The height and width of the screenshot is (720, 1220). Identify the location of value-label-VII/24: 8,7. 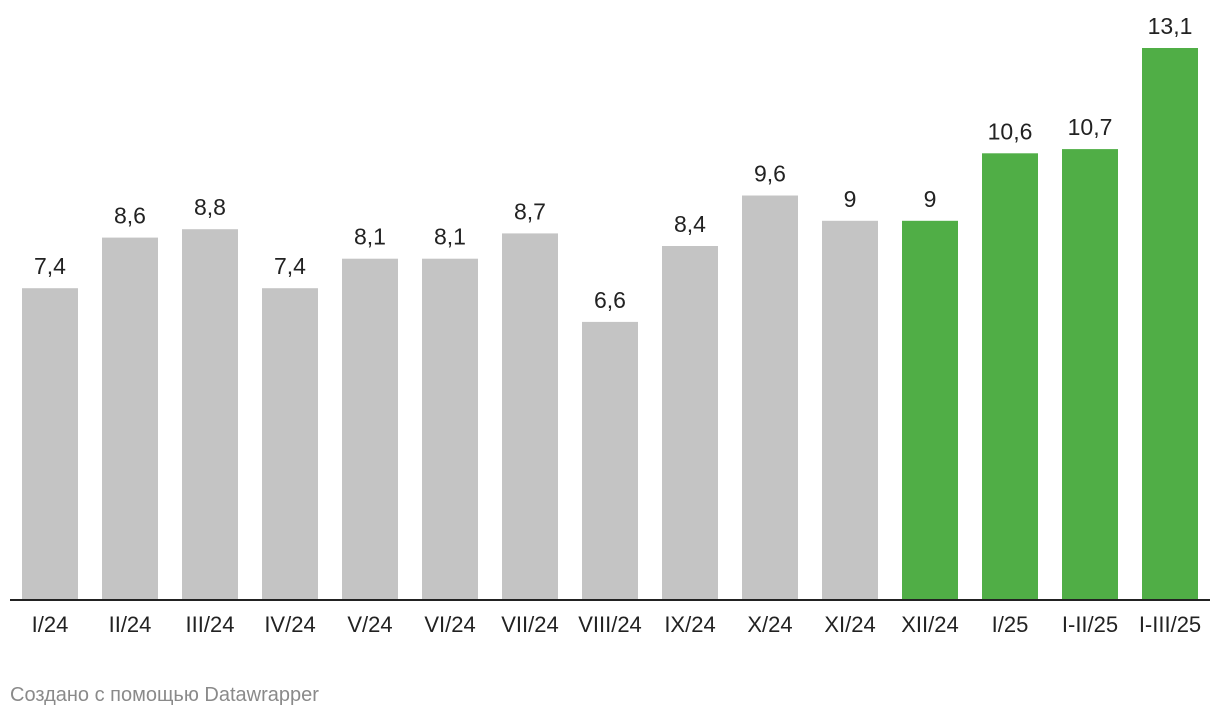
(530, 211).